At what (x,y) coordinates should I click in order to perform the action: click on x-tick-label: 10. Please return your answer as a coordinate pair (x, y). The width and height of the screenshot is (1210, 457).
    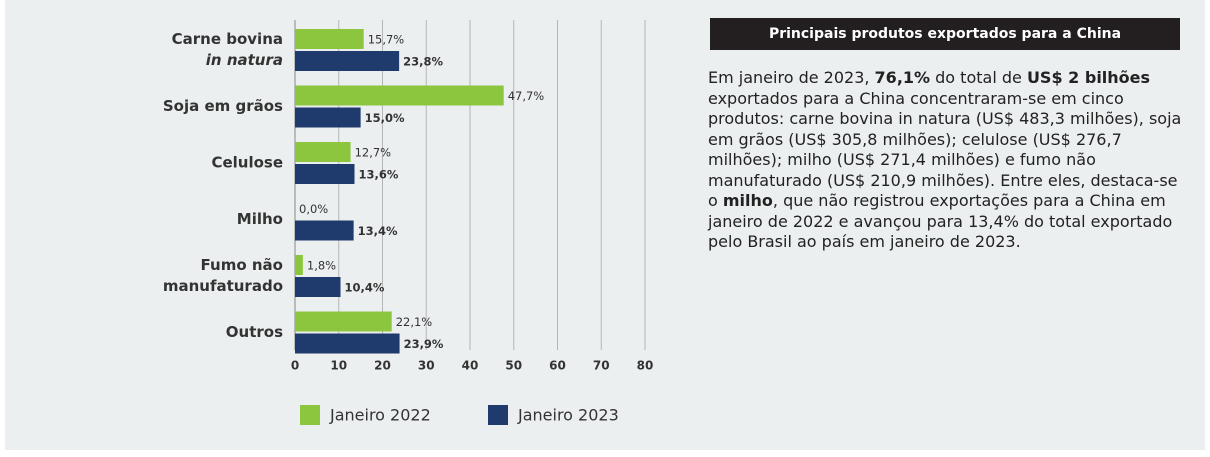
    Looking at the image, I should click on (338, 366).